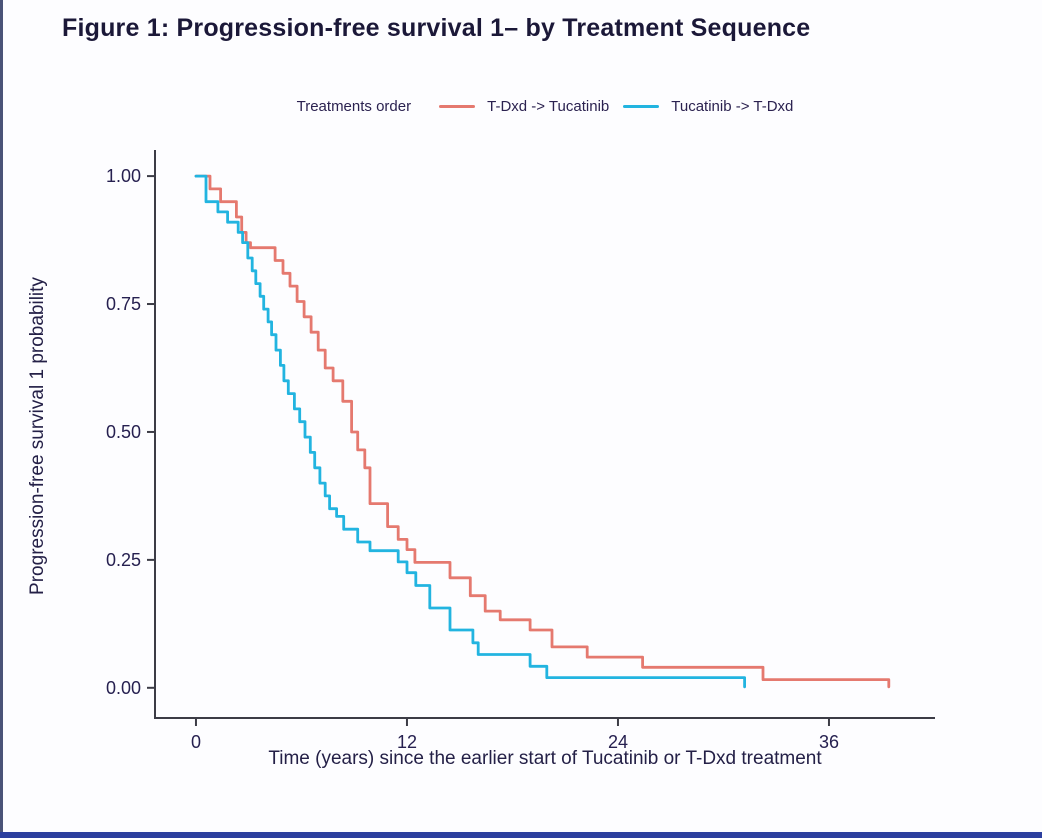 This screenshot has height=838, width=1042. I want to click on y-tick-label: 0.50, so click(123, 432).